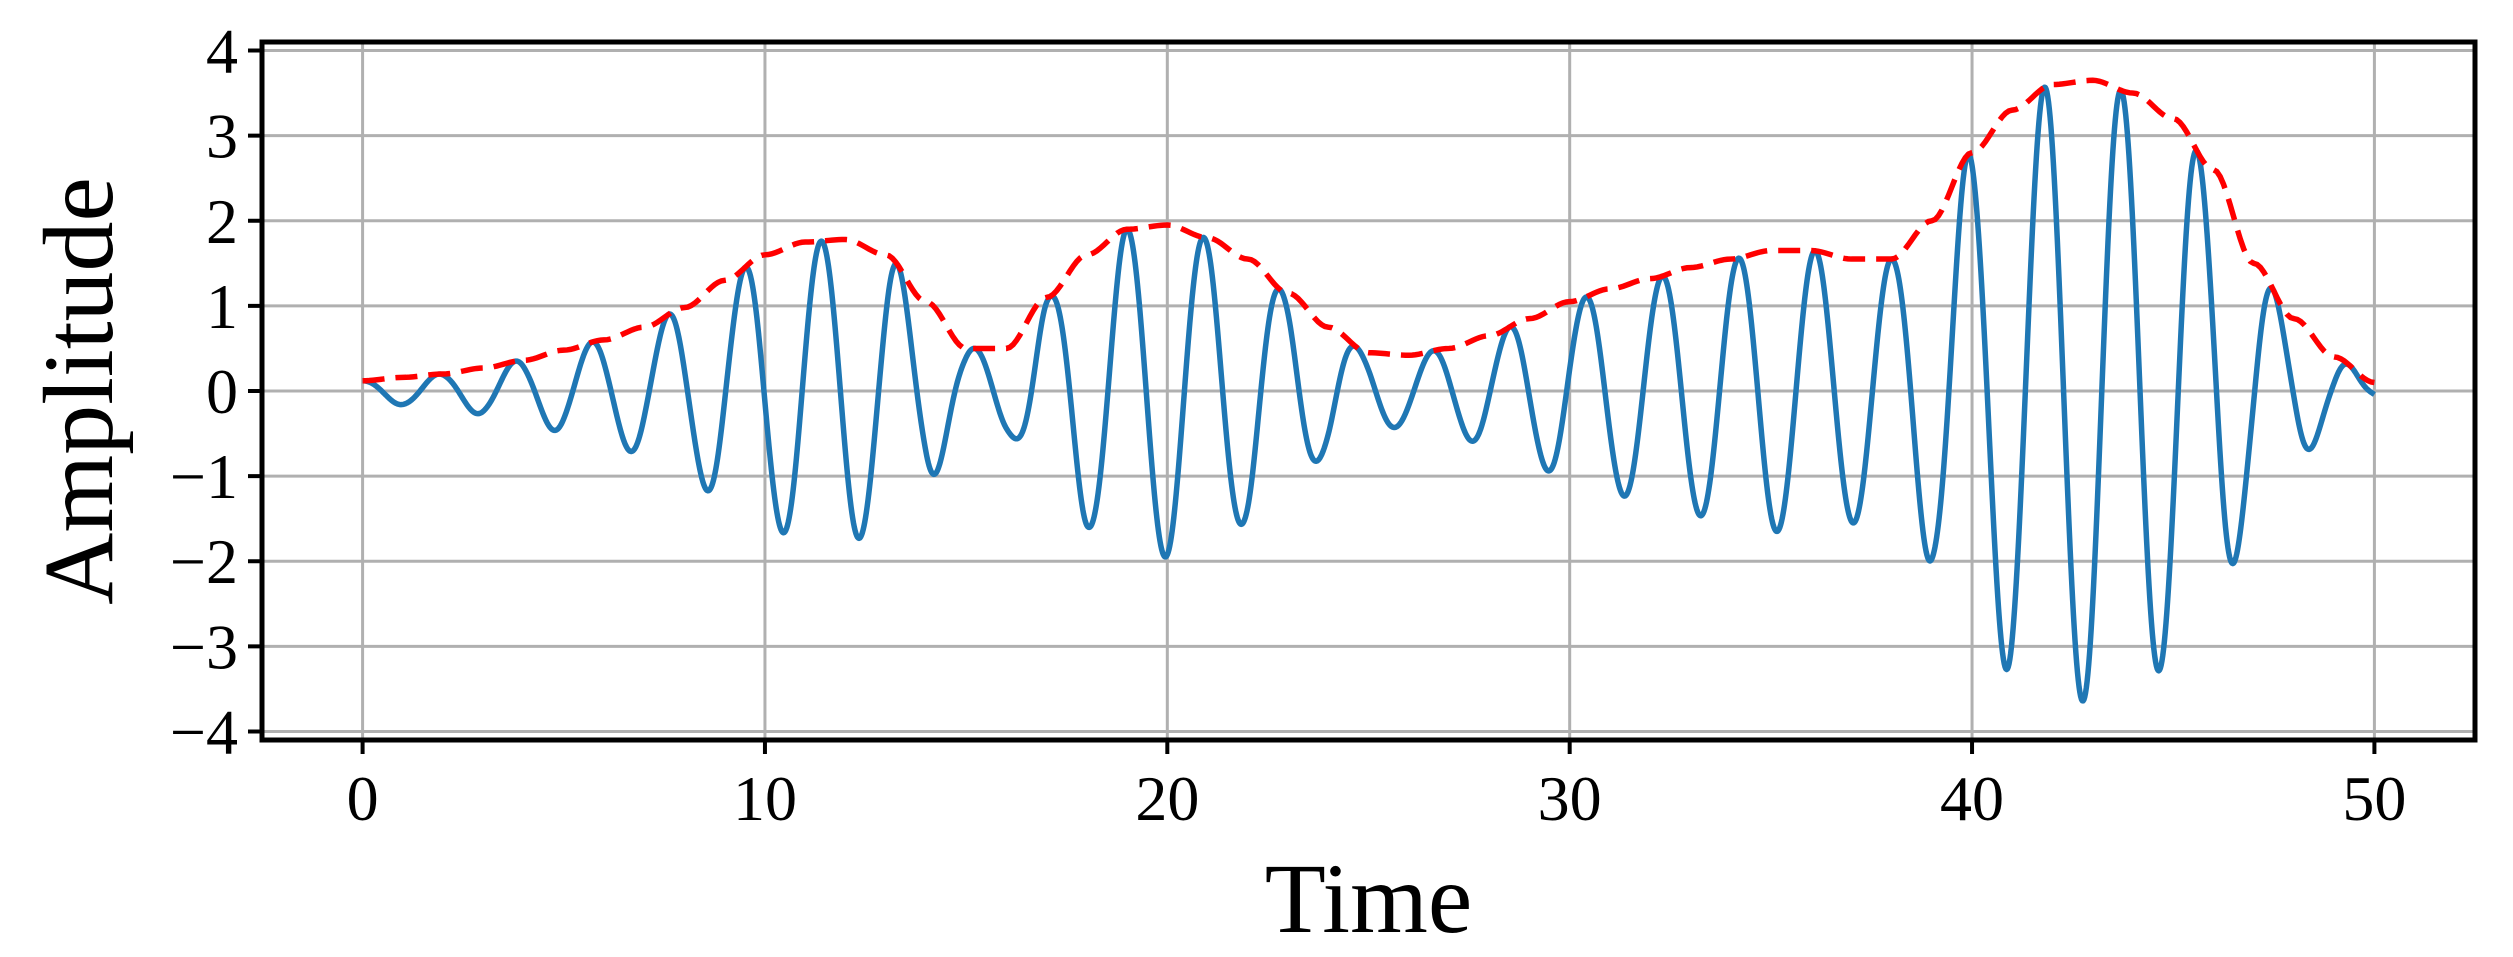 The width and height of the screenshot is (2513, 957). What do you see at coordinates (1972, 798) in the screenshot?
I see `x-tick-label: 40` at bounding box center [1972, 798].